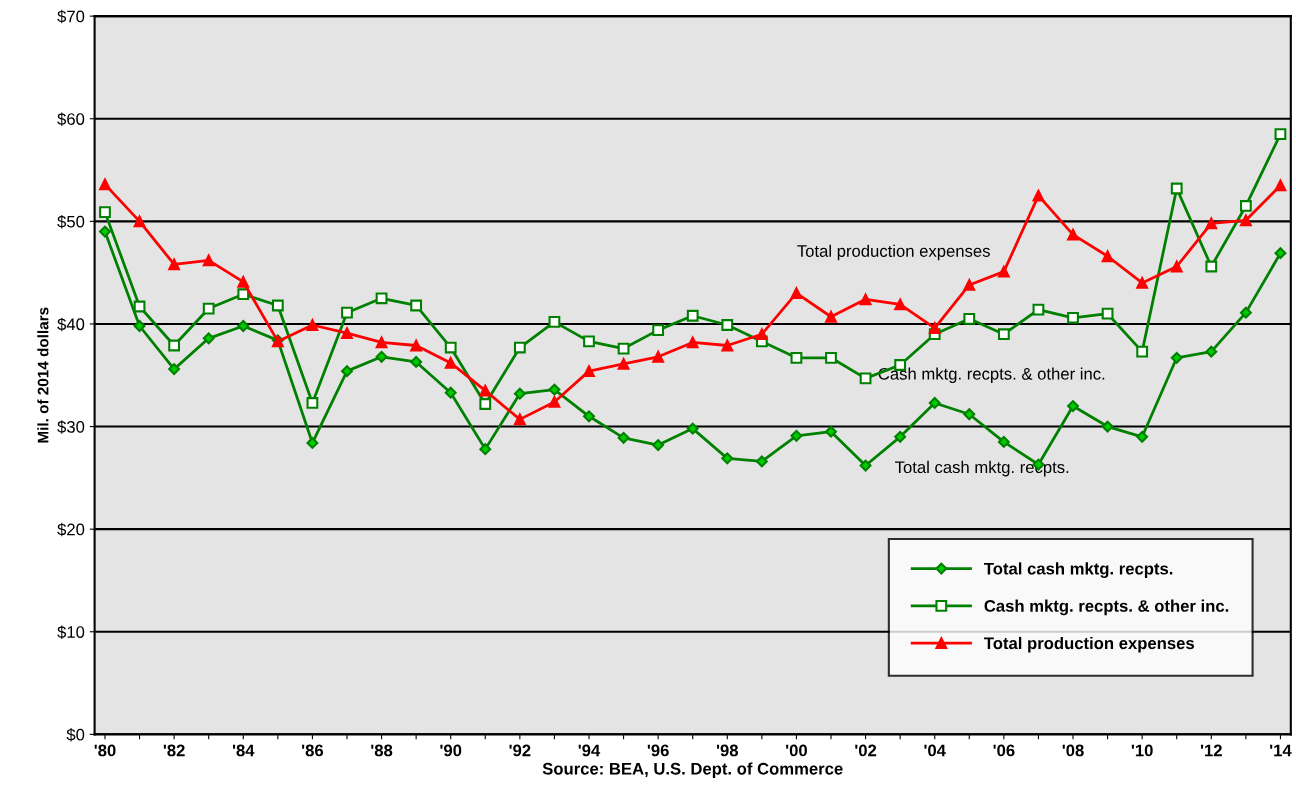 The height and width of the screenshot is (807, 1296). What do you see at coordinates (991, 375) in the screenshot?
I see `annotation: Cash mktg. recpts. & other inc.` at bounding box center [991, 375].